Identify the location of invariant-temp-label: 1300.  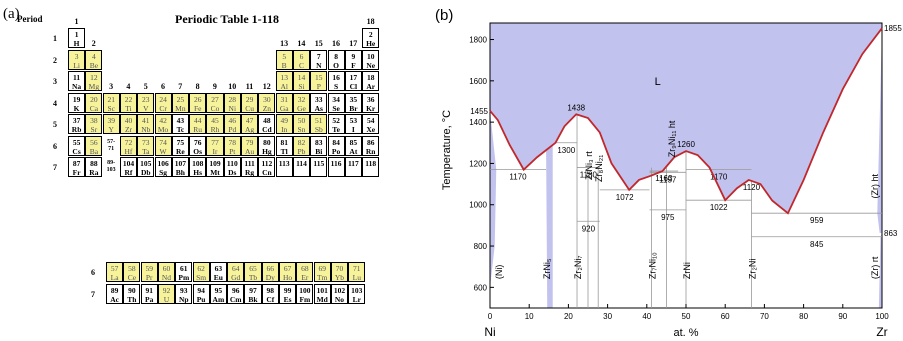
(566, 150).